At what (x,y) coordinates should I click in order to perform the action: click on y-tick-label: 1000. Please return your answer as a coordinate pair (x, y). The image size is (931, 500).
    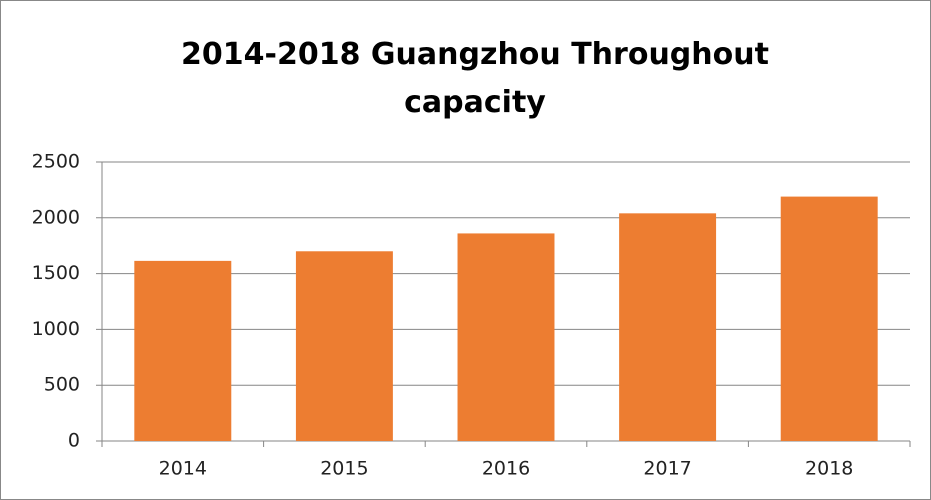
    Looking at the image, I should click on (56, 329).